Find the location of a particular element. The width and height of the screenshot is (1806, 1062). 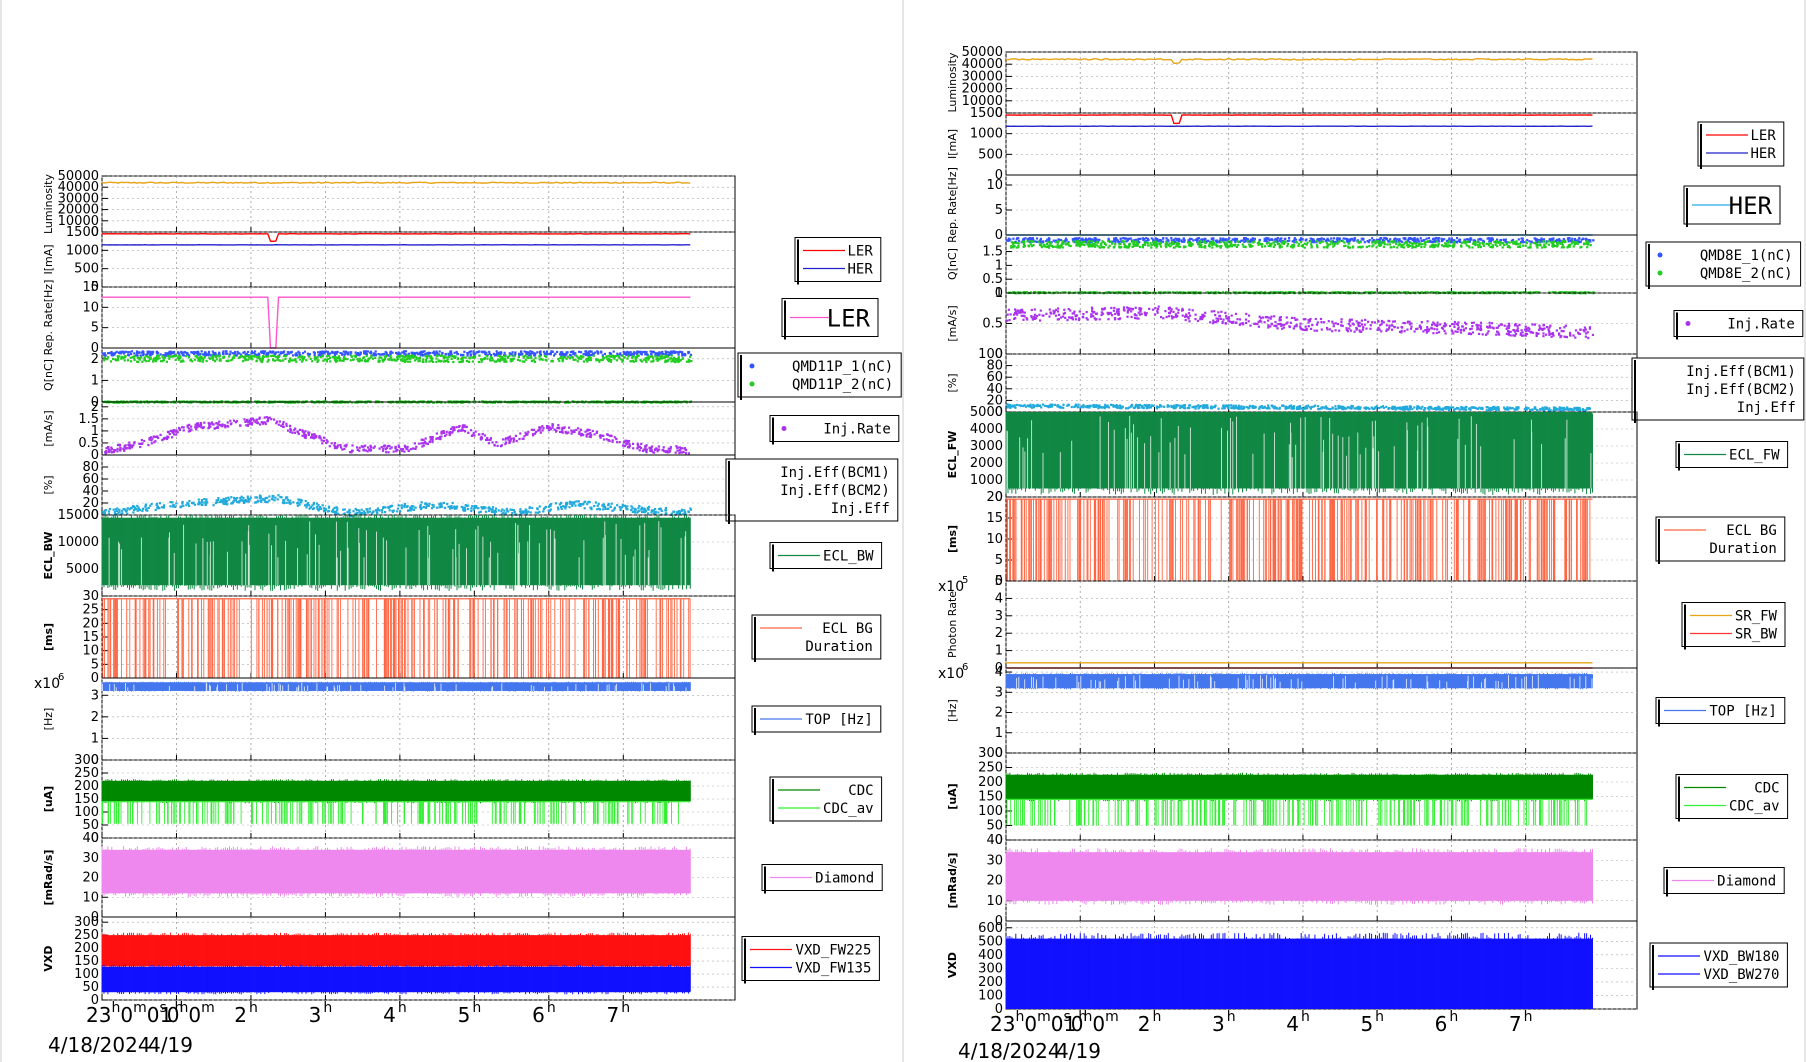

legend-box is located at coordinates (819, 375).